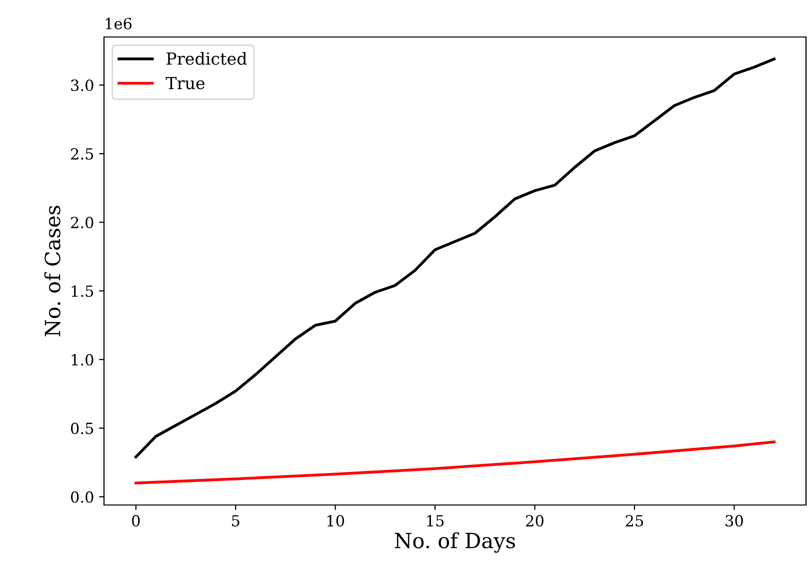  I want to click on x-tick-label: 0, so click(136, 520).